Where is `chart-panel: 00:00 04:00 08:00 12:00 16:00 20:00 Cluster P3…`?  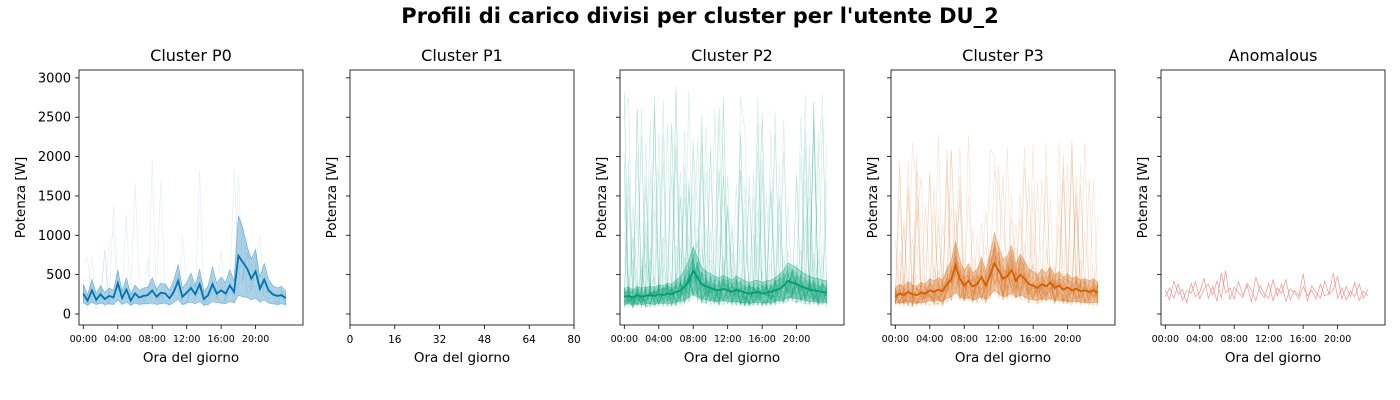 chart-panel: 00:00 04:00 08:00 12:00 16:00 20:00 Cluster P3… is located at coordinates (990, 206).